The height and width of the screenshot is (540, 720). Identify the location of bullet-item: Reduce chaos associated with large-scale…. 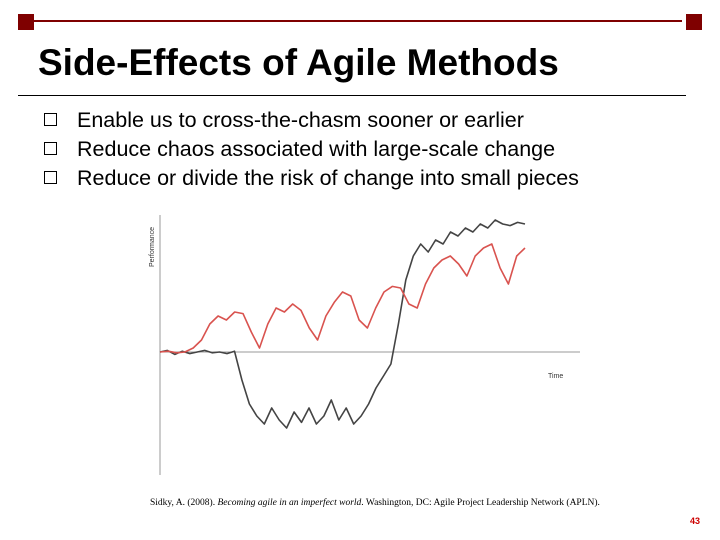
(311, 149).